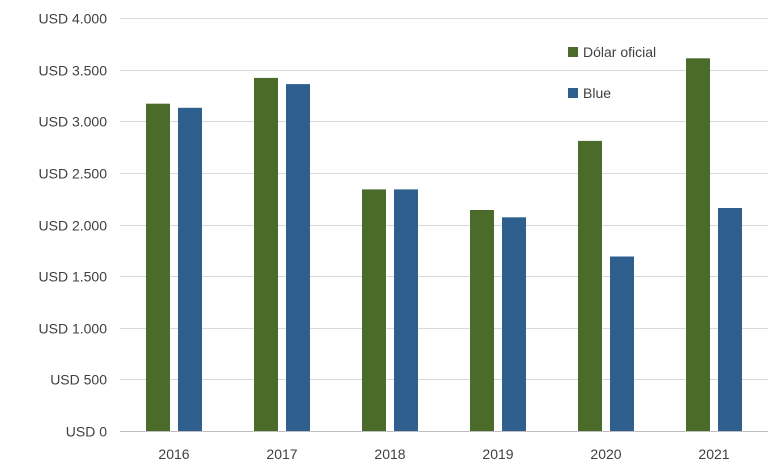 The image size is (775, 467). What do you see at coordinates (158, 267) in the screenshot?
I see `bar-dolar-oficial-2016` at bounding box center [158, 267].